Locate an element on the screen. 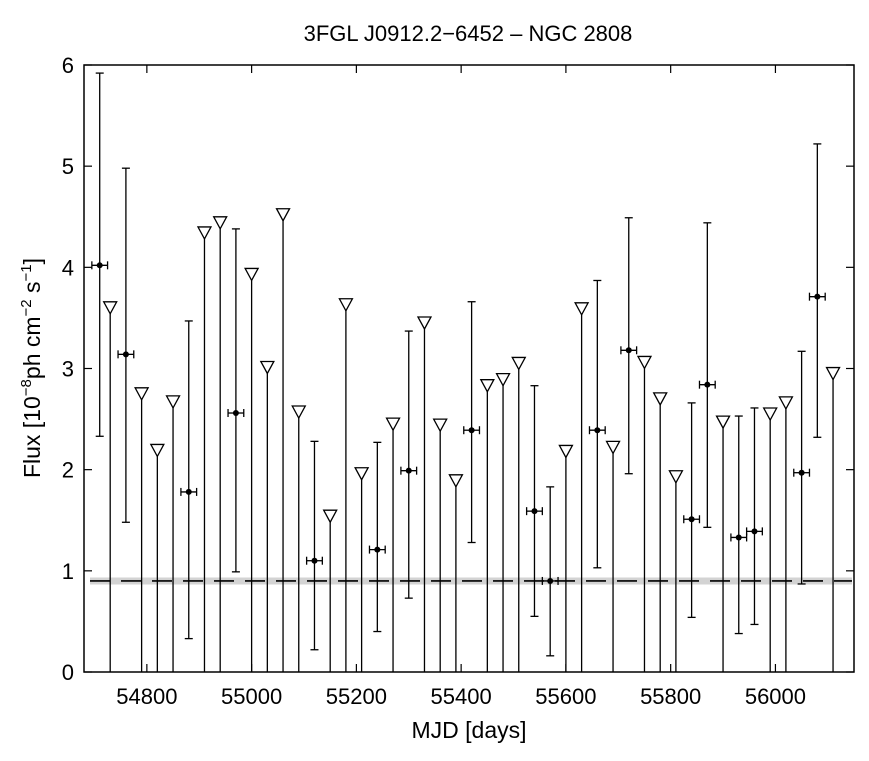 Image resolution: width=869 pixels, height=761 pixels. y-tick-label: 1 is located at coordinates (68, 571).